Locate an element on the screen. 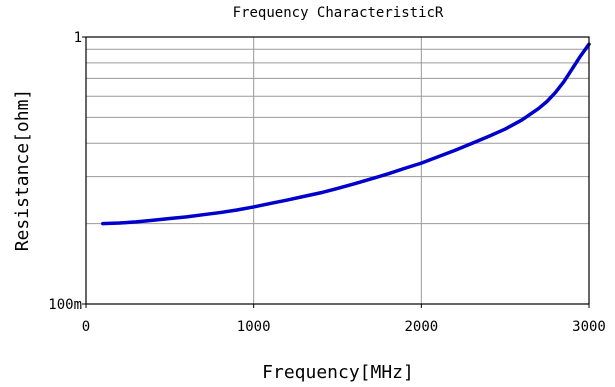  y-tick-label: 1 is located at coordinates (78, 38).